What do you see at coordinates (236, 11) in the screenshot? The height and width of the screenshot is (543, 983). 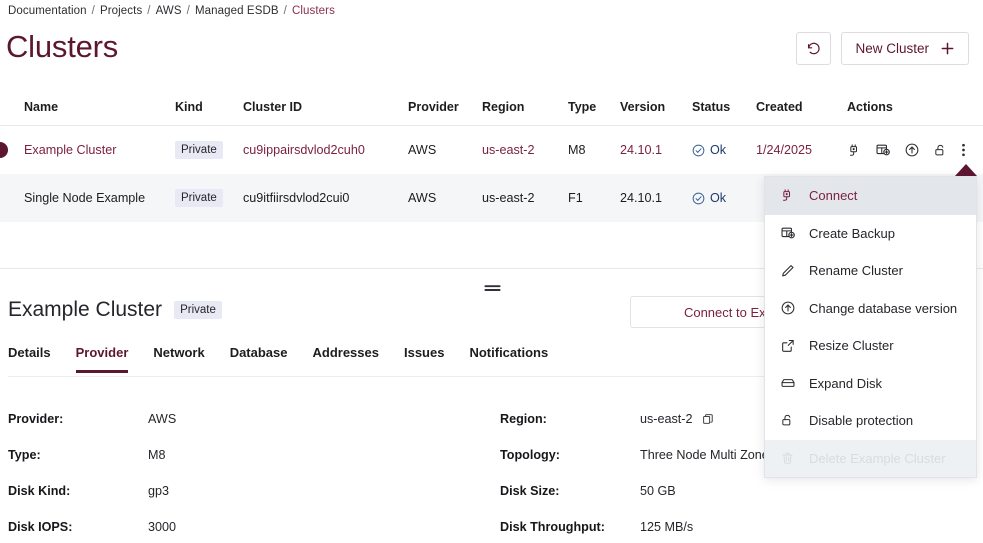 I see `breadcrumb-item-managed-esdb: Managed ESDB` at bounding box center [236, 11].